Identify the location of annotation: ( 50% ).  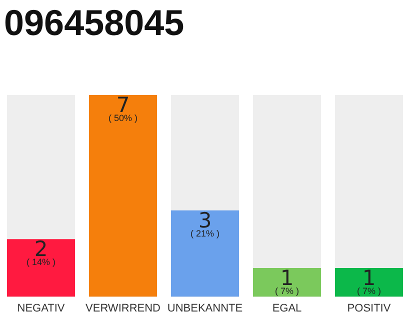
(123, 117).